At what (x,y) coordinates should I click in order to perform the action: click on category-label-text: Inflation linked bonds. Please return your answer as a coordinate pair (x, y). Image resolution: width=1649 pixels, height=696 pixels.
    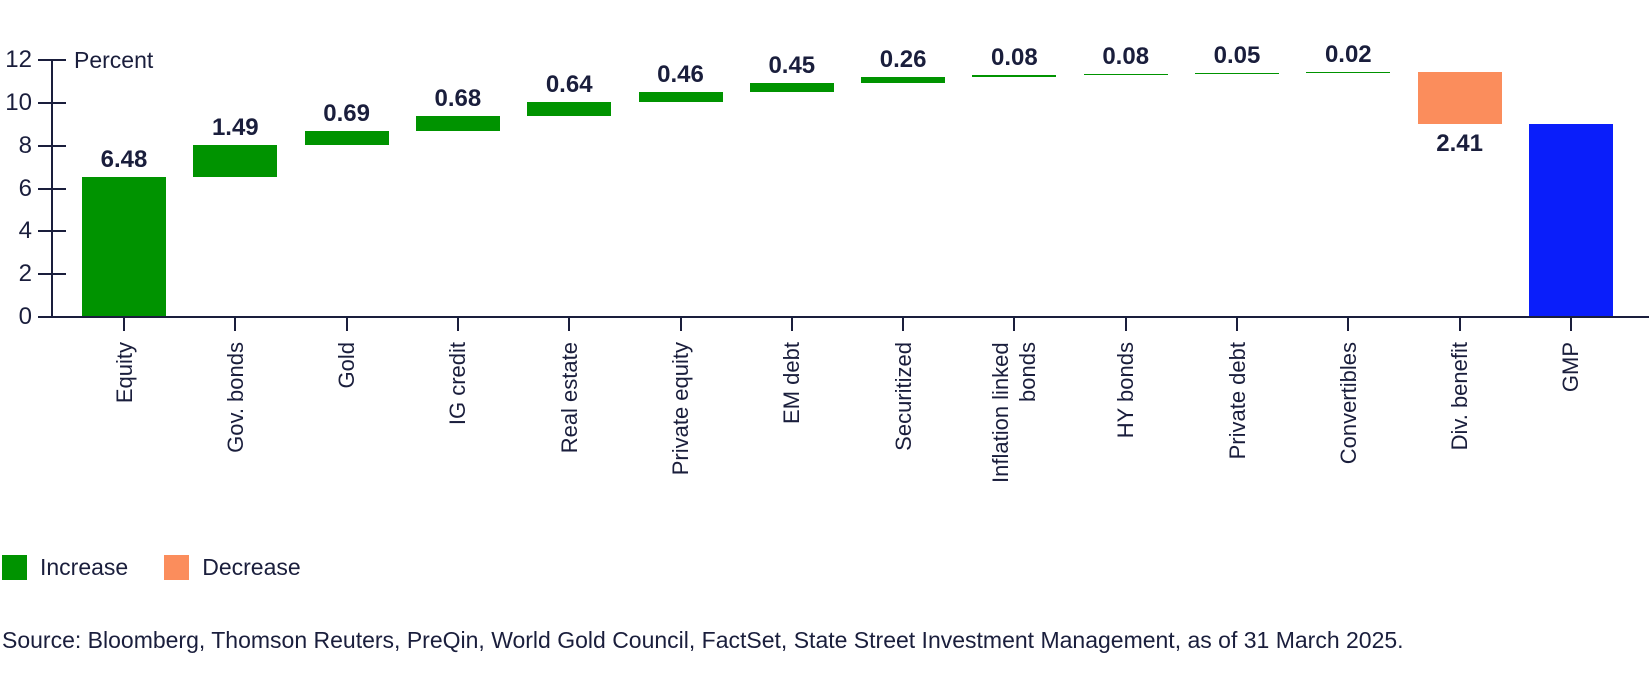
    Looking at the image, I should click on (1014, 412).